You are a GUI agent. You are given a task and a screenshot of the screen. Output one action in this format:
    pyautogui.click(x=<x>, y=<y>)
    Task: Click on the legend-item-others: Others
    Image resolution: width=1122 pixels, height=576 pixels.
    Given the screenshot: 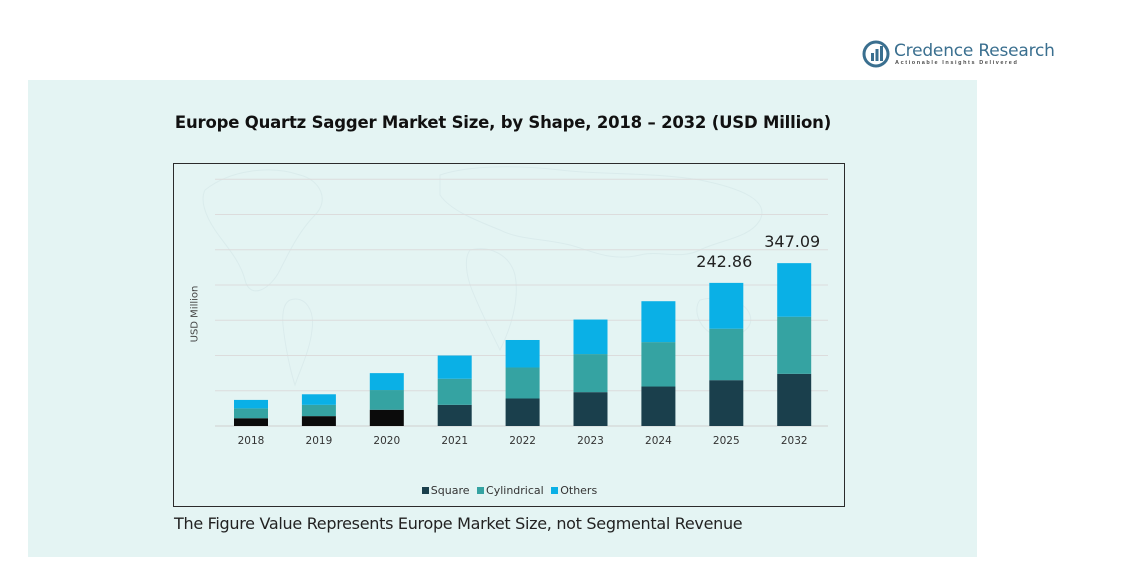 What is the action you would take?
    pyautogui.click(x=574, y=490)
    